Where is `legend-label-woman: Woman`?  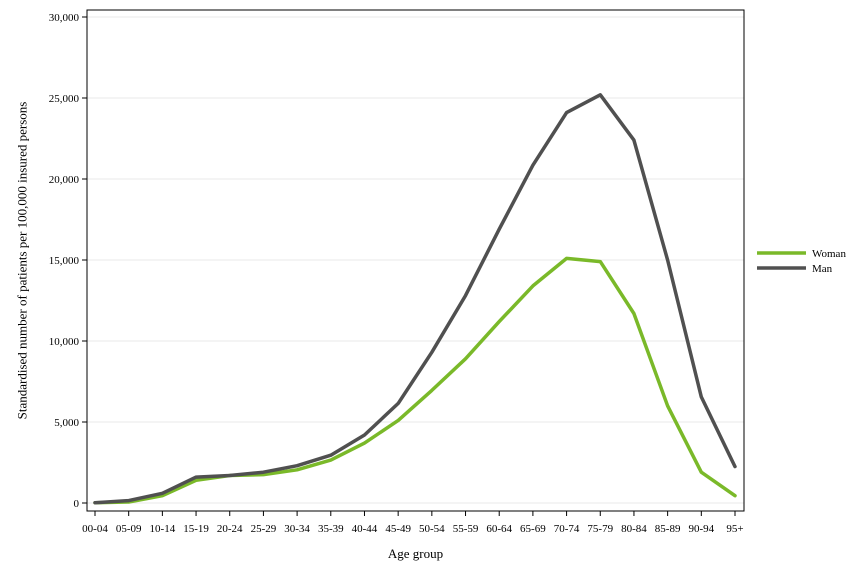 legend-label-woman: Woman is located at coordinates (829, 254).